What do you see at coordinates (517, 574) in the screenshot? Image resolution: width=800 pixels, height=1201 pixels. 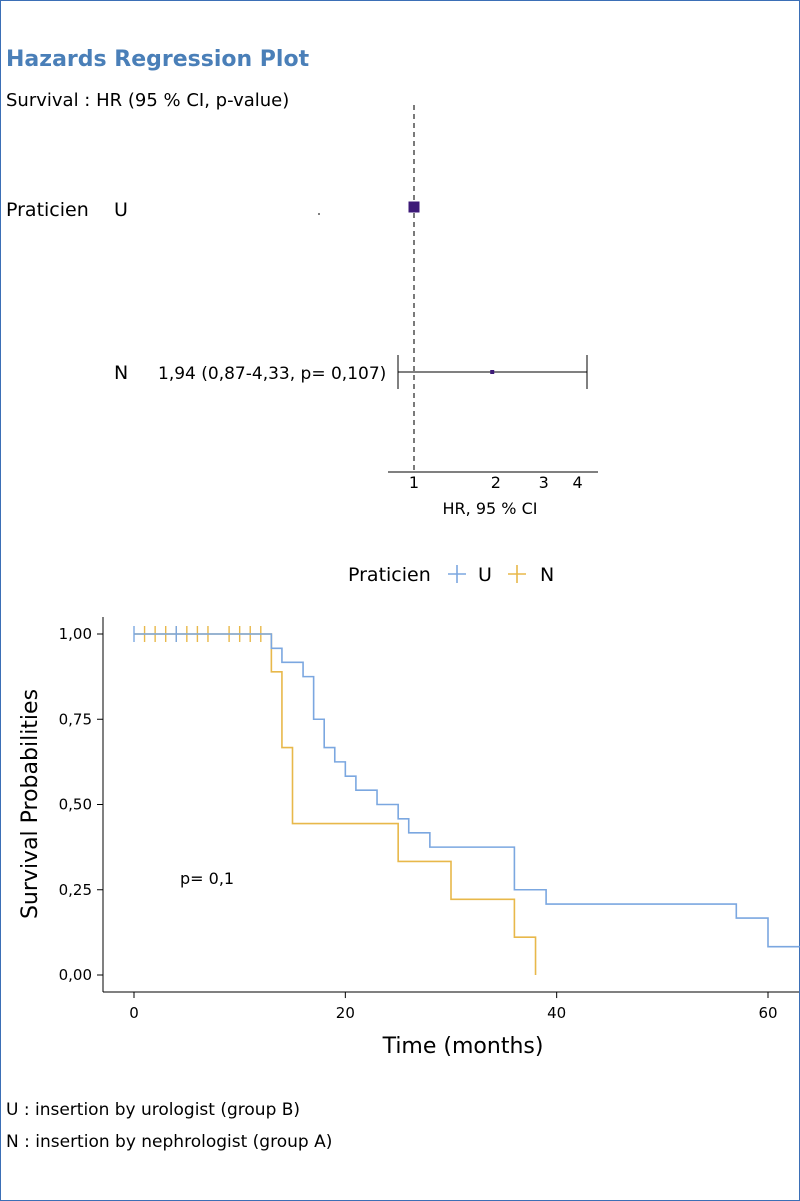 I see `km-legend-key-n` at bounding box center [517, 574].